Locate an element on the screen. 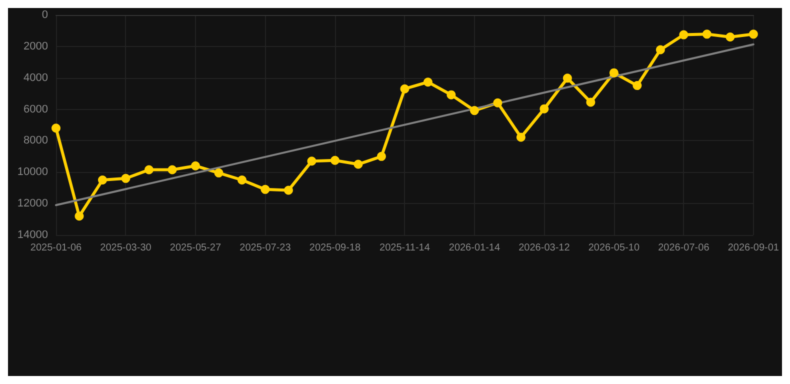  x-tick-label: 2025-11-14 is located at coordinates (405, 248).